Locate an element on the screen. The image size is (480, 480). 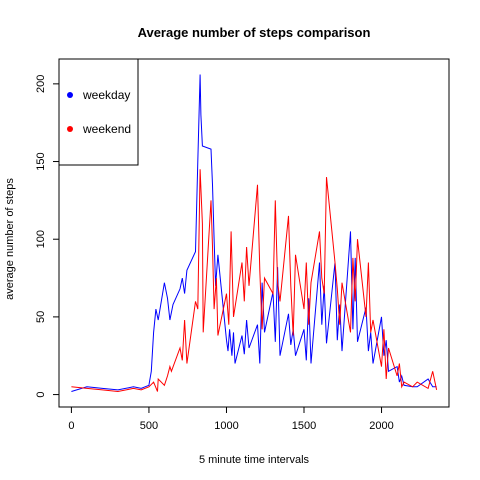
x-tick-label: 1000 is located at coordinates (226, 426).